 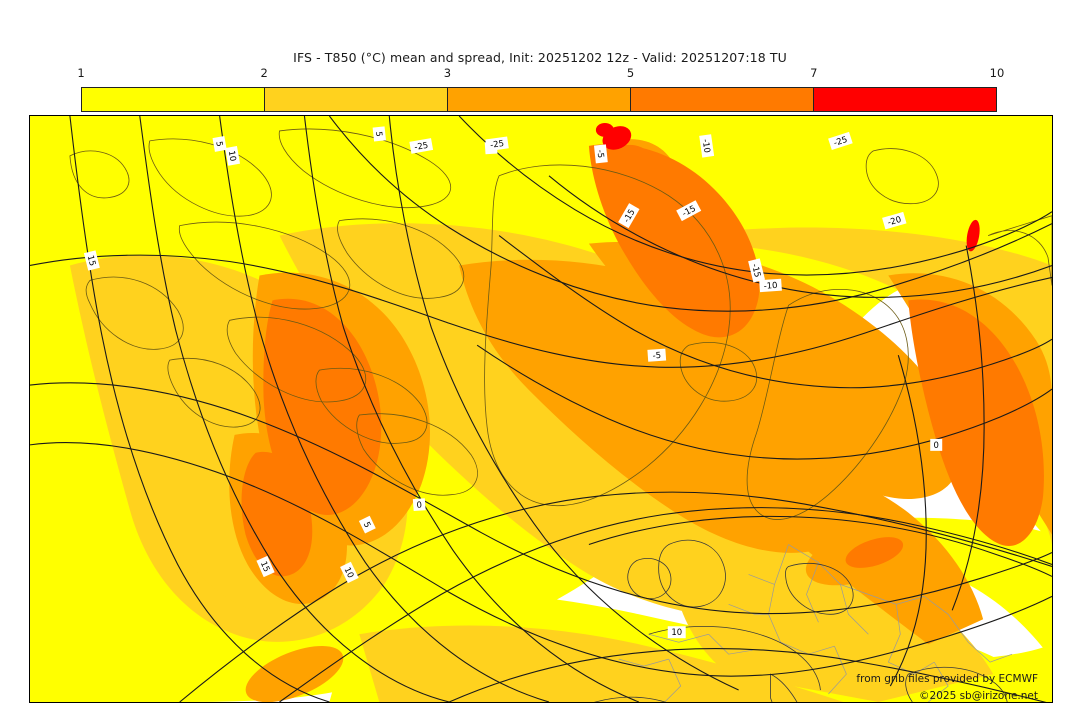 What do you see at coordinates (814, 73) in the screenshot?
I see `colorbar-tick-4: 7` at bounding box center [814, 73].